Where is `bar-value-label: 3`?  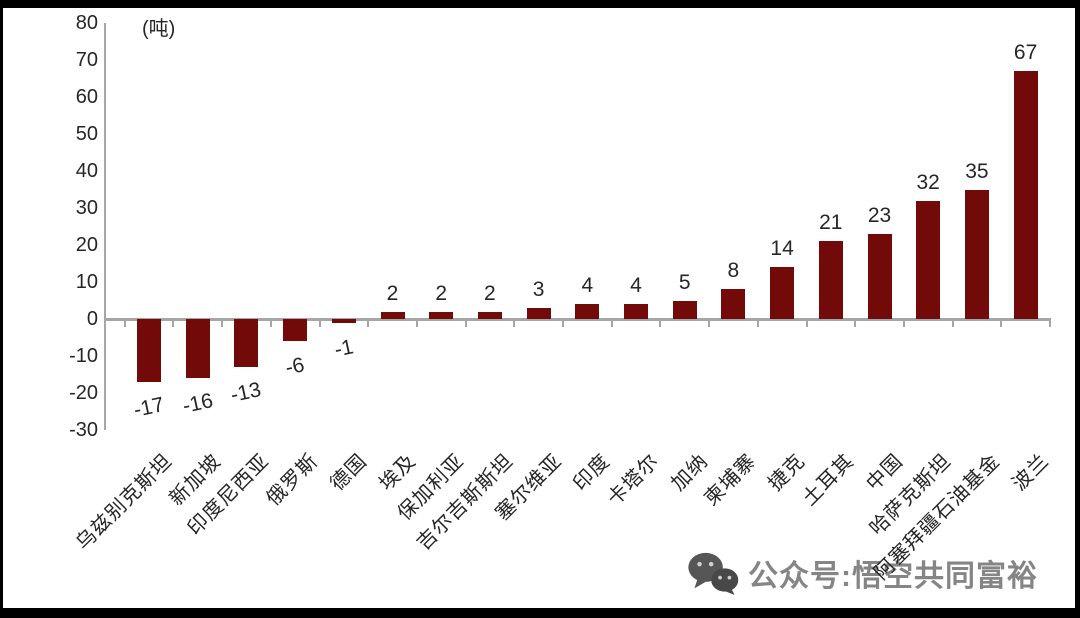 bar-value-label: 3 is located at coordinates (538, 289).